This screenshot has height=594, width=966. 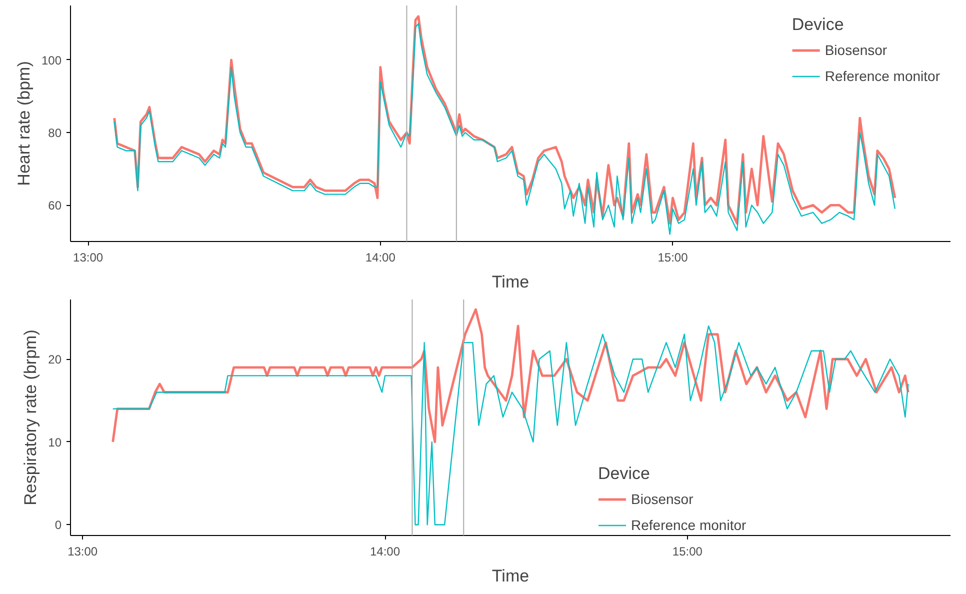 I want to click on y-tick-label: 100, so click(x=51, y=60).